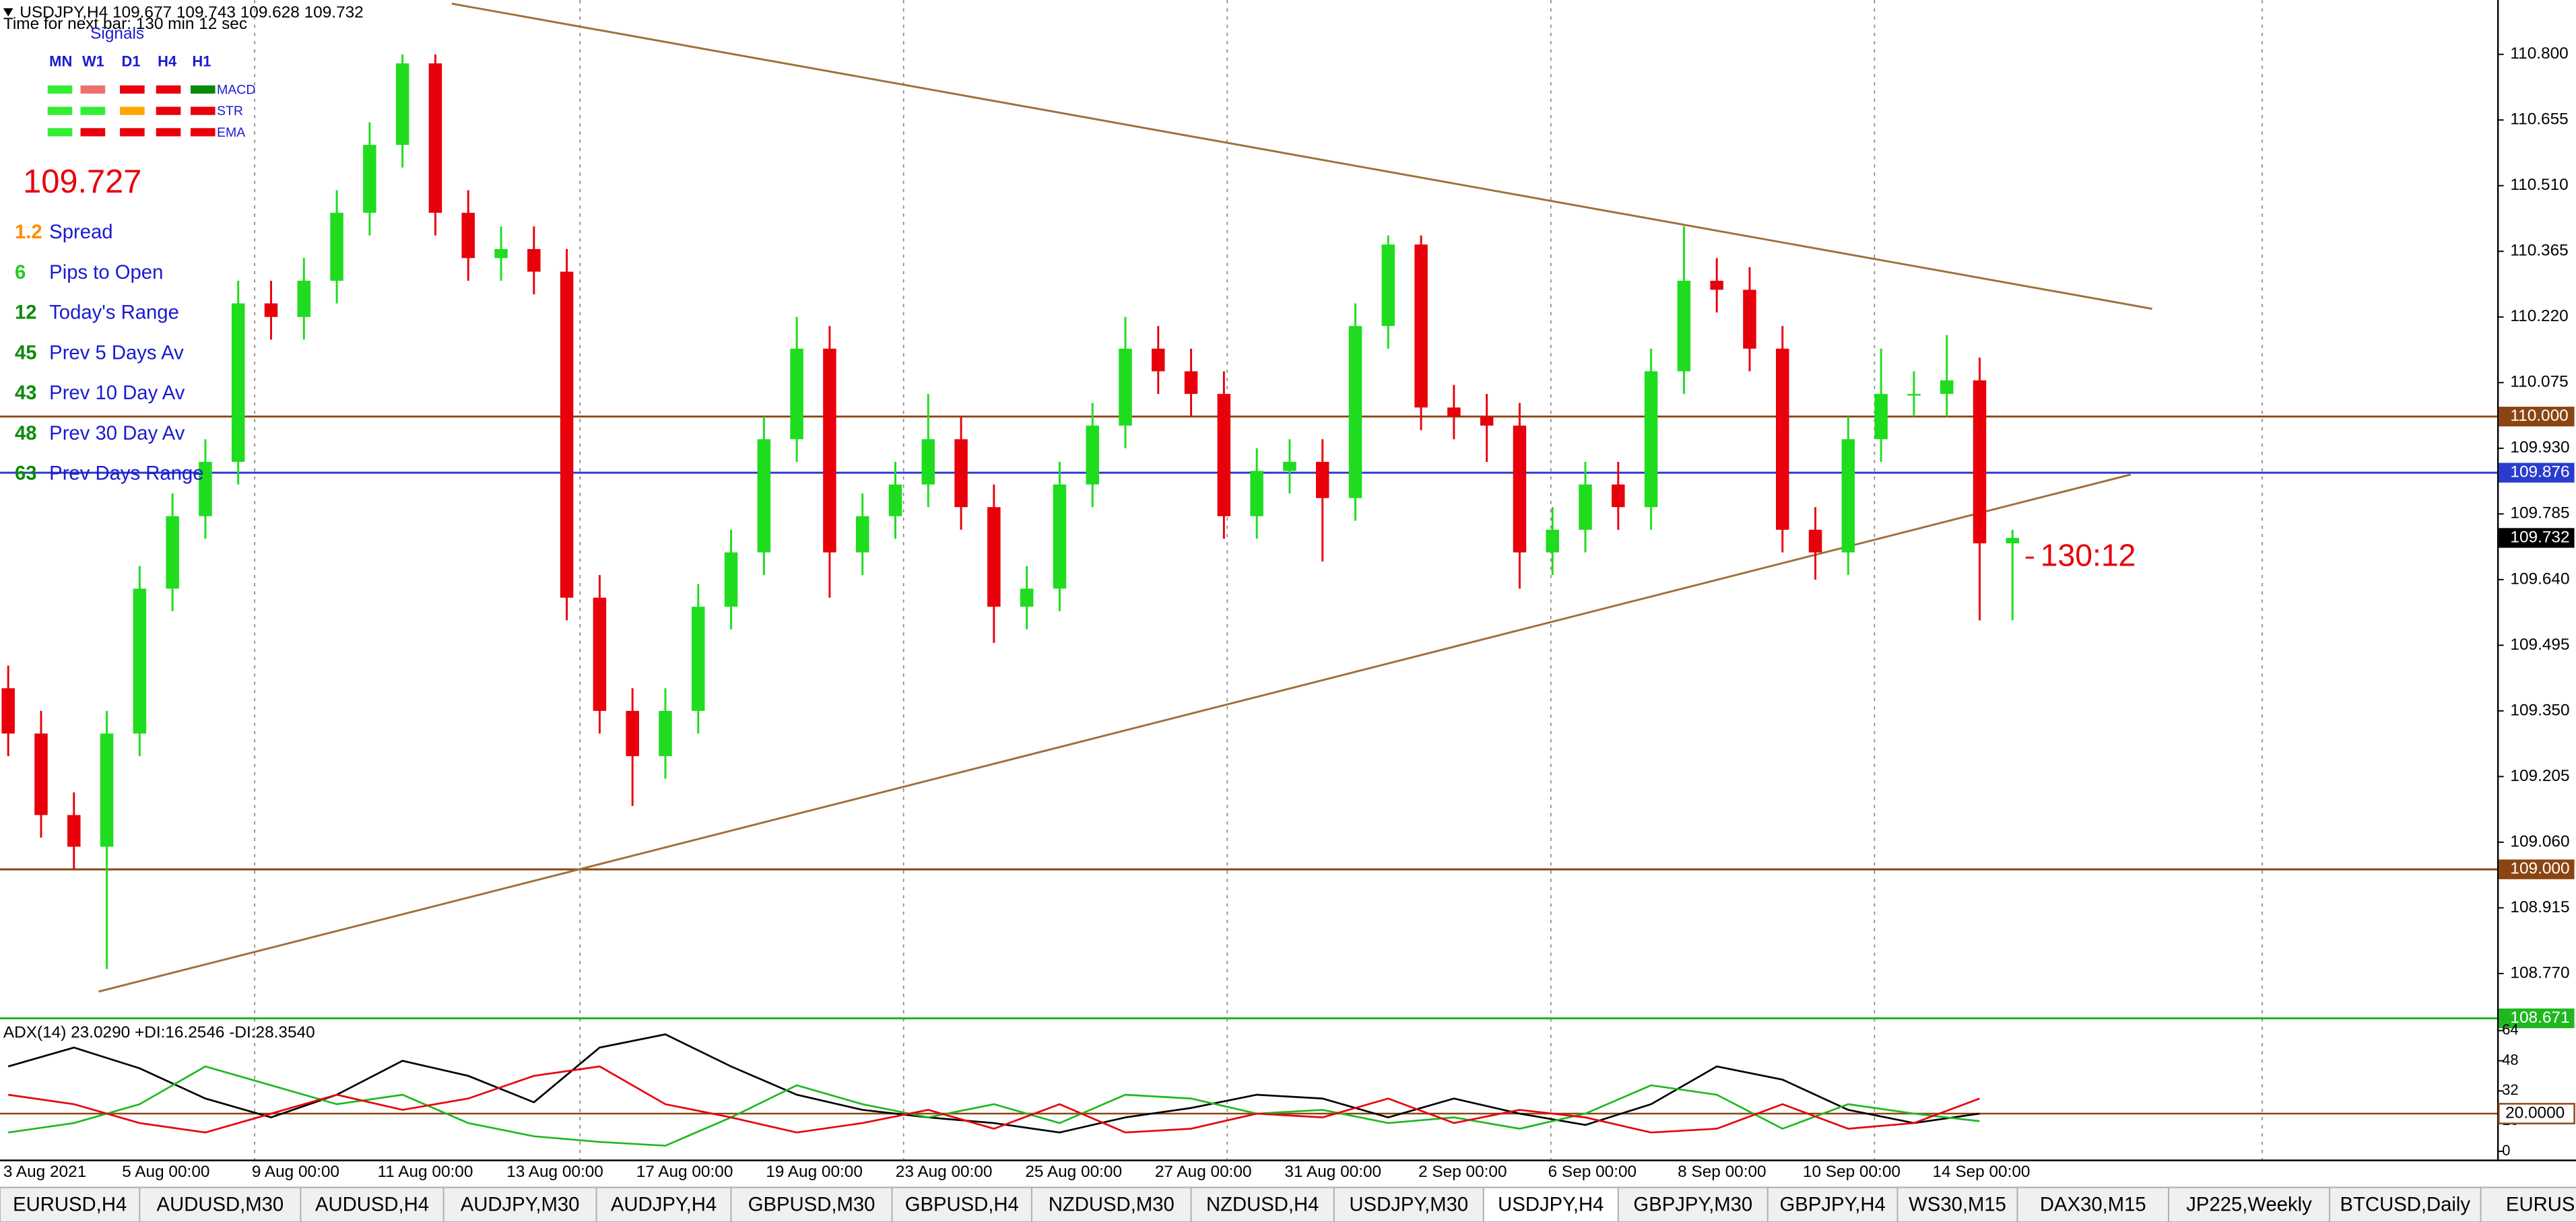 This screenshot has width=2576, height=1222. What do you see at coordinates (1957, 1204) in the screenshot?
I see `tab-label: WS30,M15` at bounding box center [1957, 1204].